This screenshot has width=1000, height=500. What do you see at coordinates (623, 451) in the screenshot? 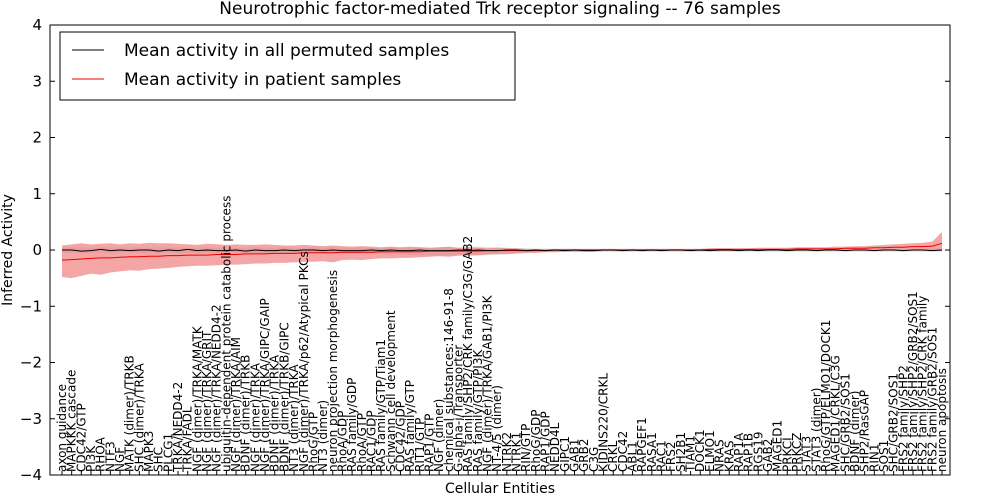
I see `x-tick-label: CDC42` at bounding box center [623, 451].